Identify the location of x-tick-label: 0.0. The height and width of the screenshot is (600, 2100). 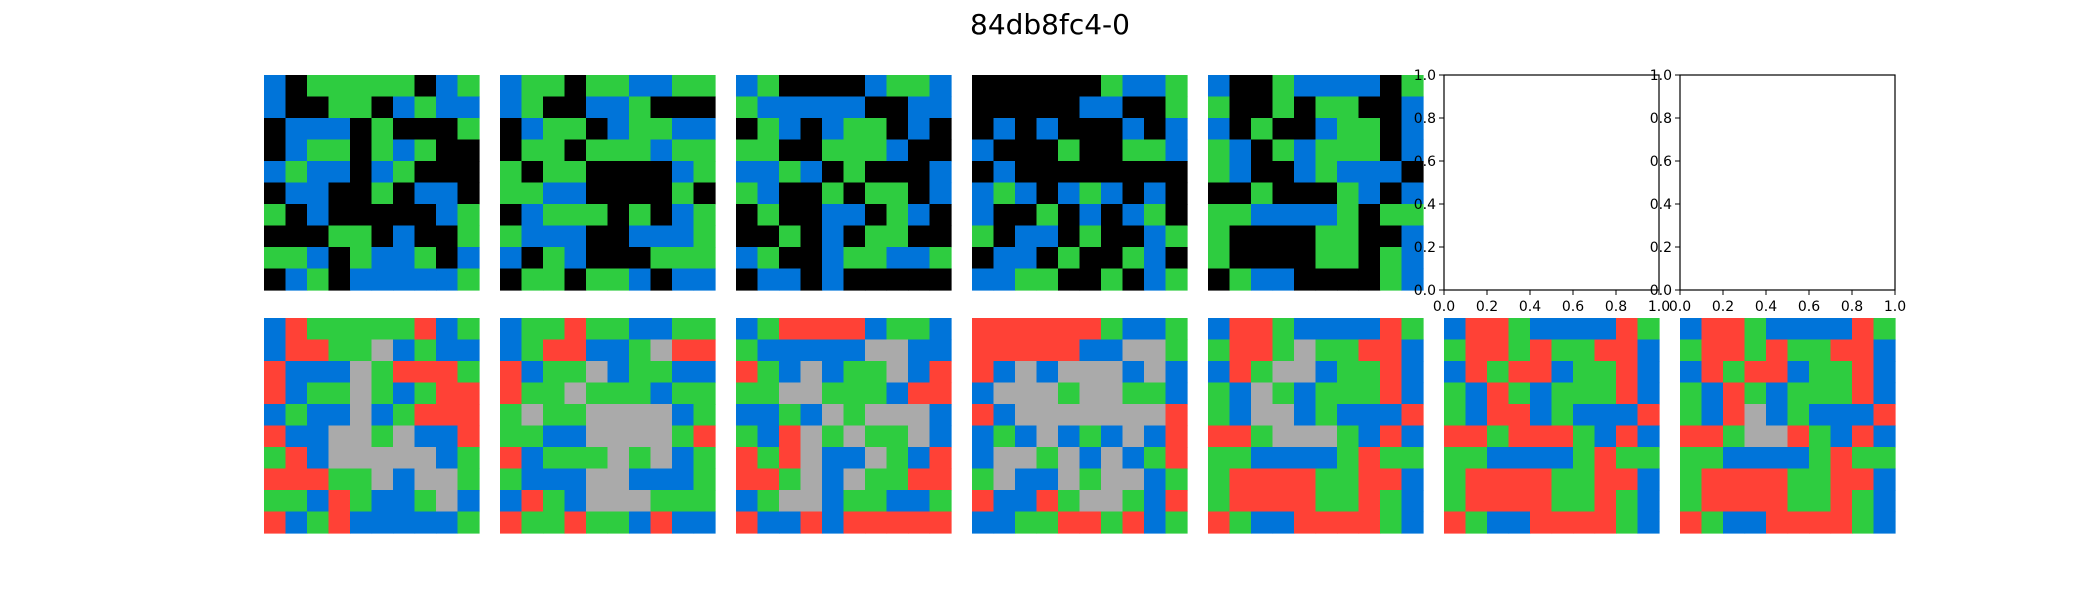
(1680, 307).